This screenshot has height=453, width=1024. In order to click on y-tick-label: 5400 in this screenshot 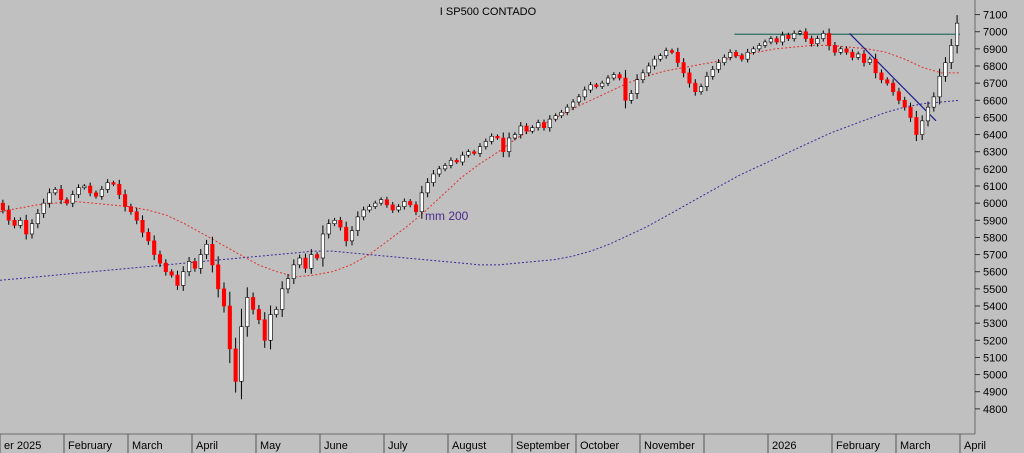, I will do `click(995, 307)`.